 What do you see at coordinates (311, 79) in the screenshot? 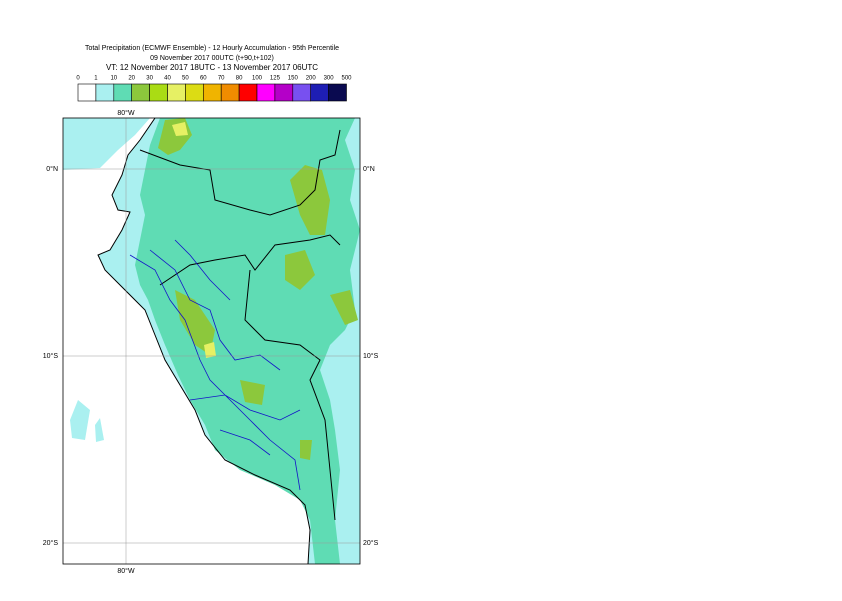
I see `legend-label: 200` at bounding box center [311, 79].